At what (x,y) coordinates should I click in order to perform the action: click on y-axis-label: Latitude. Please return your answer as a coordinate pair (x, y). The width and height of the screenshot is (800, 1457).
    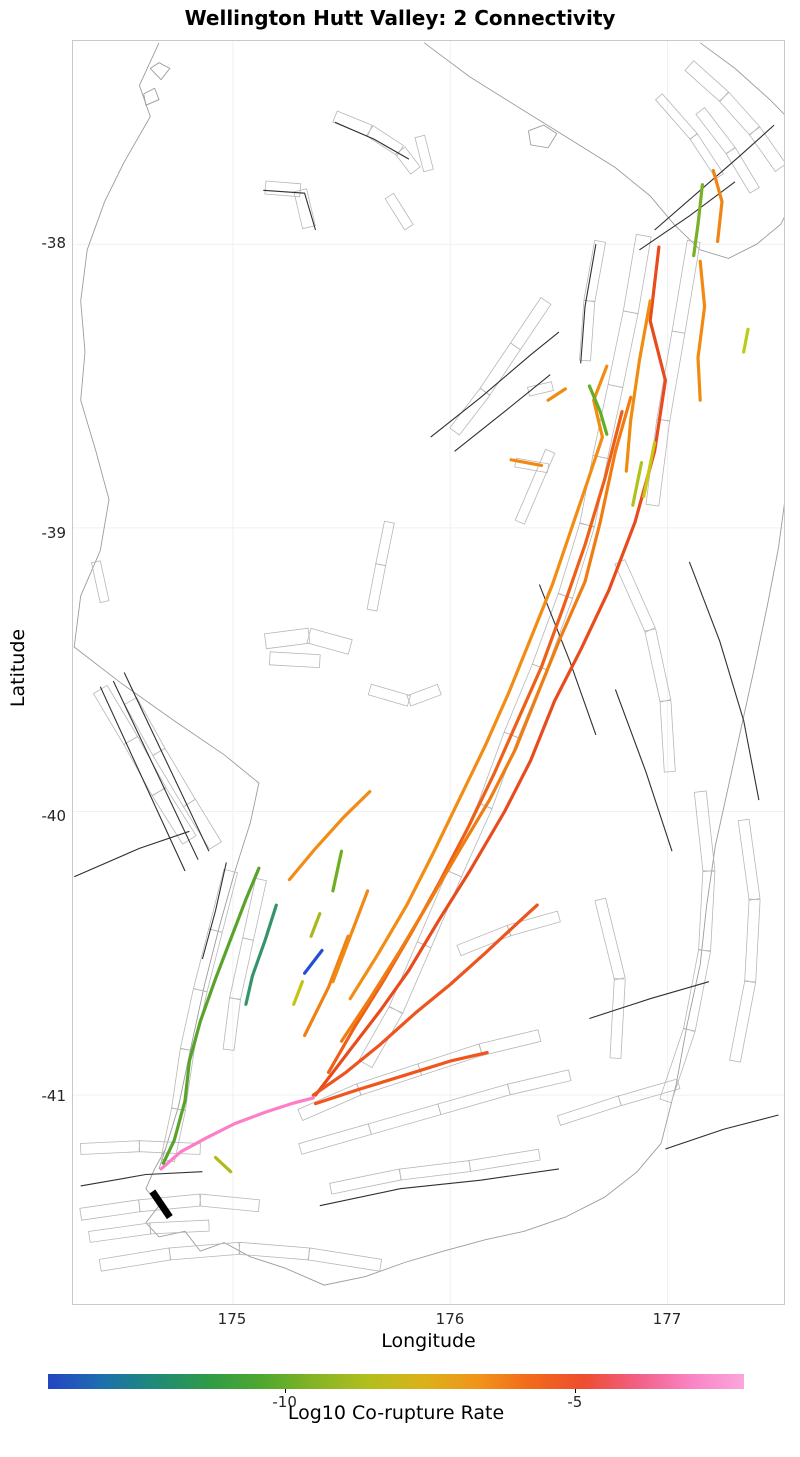
    Looking at the image, I should click on (18, 668).